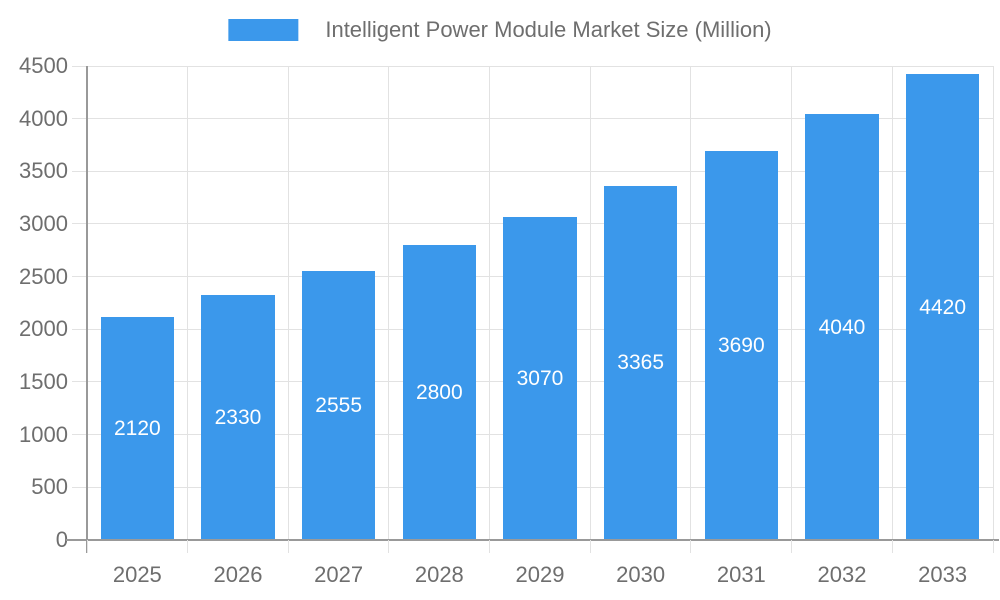 Image resolution: width=1000 pixels, height=600 pixels. What do you see at coordinates (43, 303) in the screenshot?
I see `y-axis: 0 500 1000 1500 2000 2500 3000 3500 4000 4500` at bounding box center [43, 303].